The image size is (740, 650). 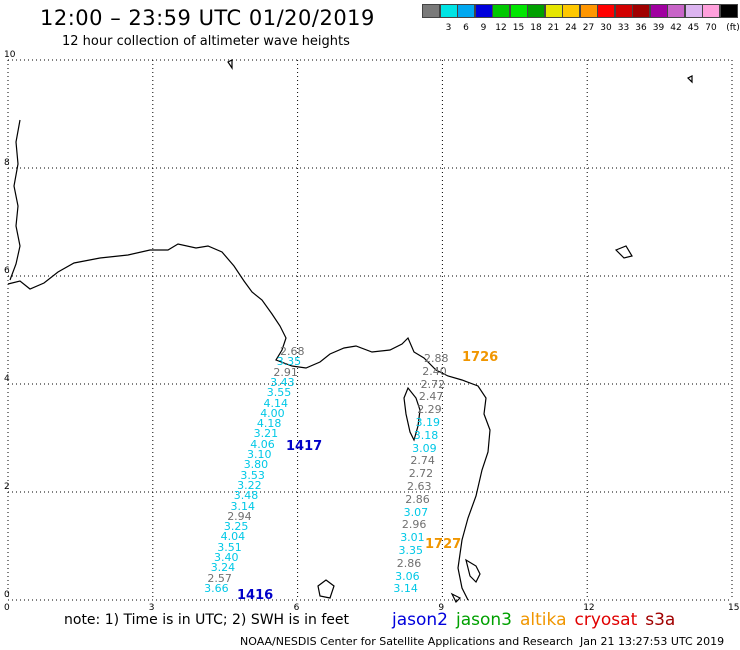 I want to click on swh-reading-east: 3.09, so click(x=424, y=448).